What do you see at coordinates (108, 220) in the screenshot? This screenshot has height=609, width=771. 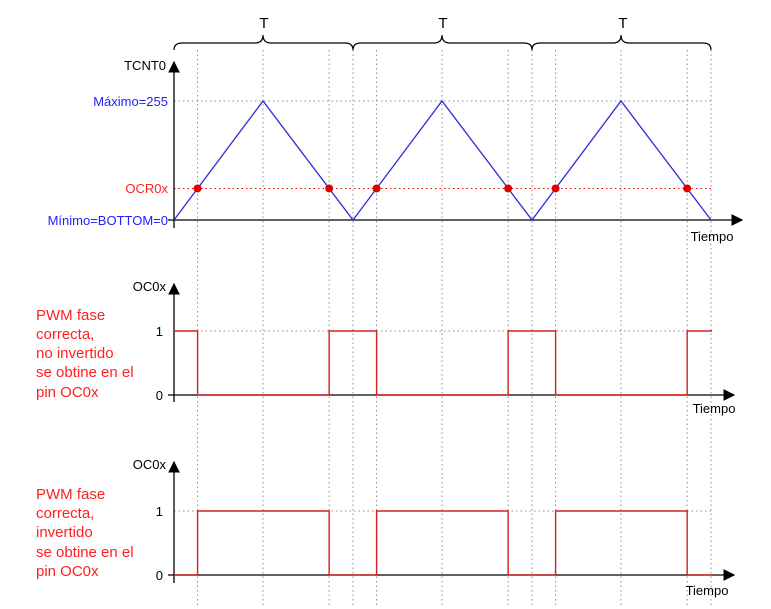 I see `min-label: Mínimo=BOTTOM=0` at bounding box center [108, 220].